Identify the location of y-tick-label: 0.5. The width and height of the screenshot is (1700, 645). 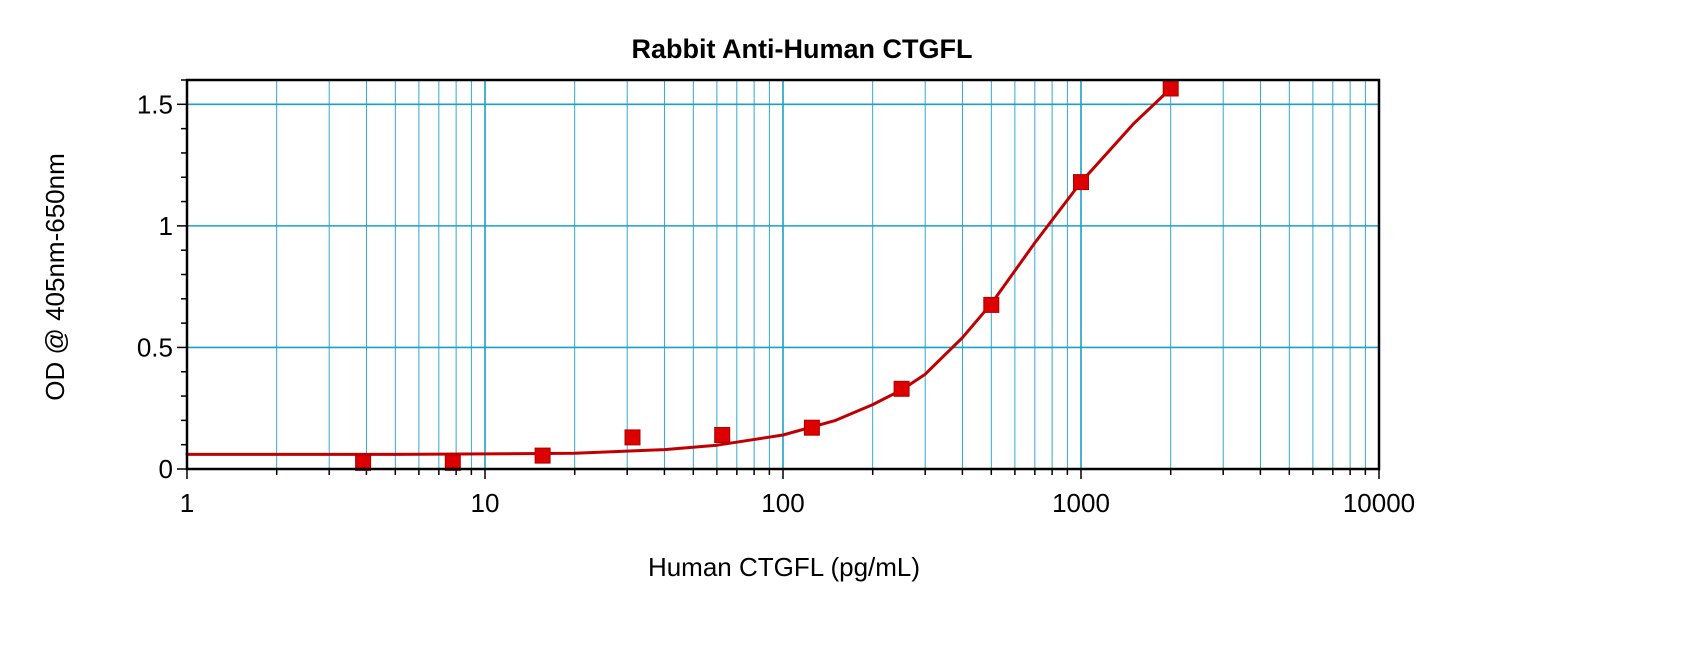
(155, 347).